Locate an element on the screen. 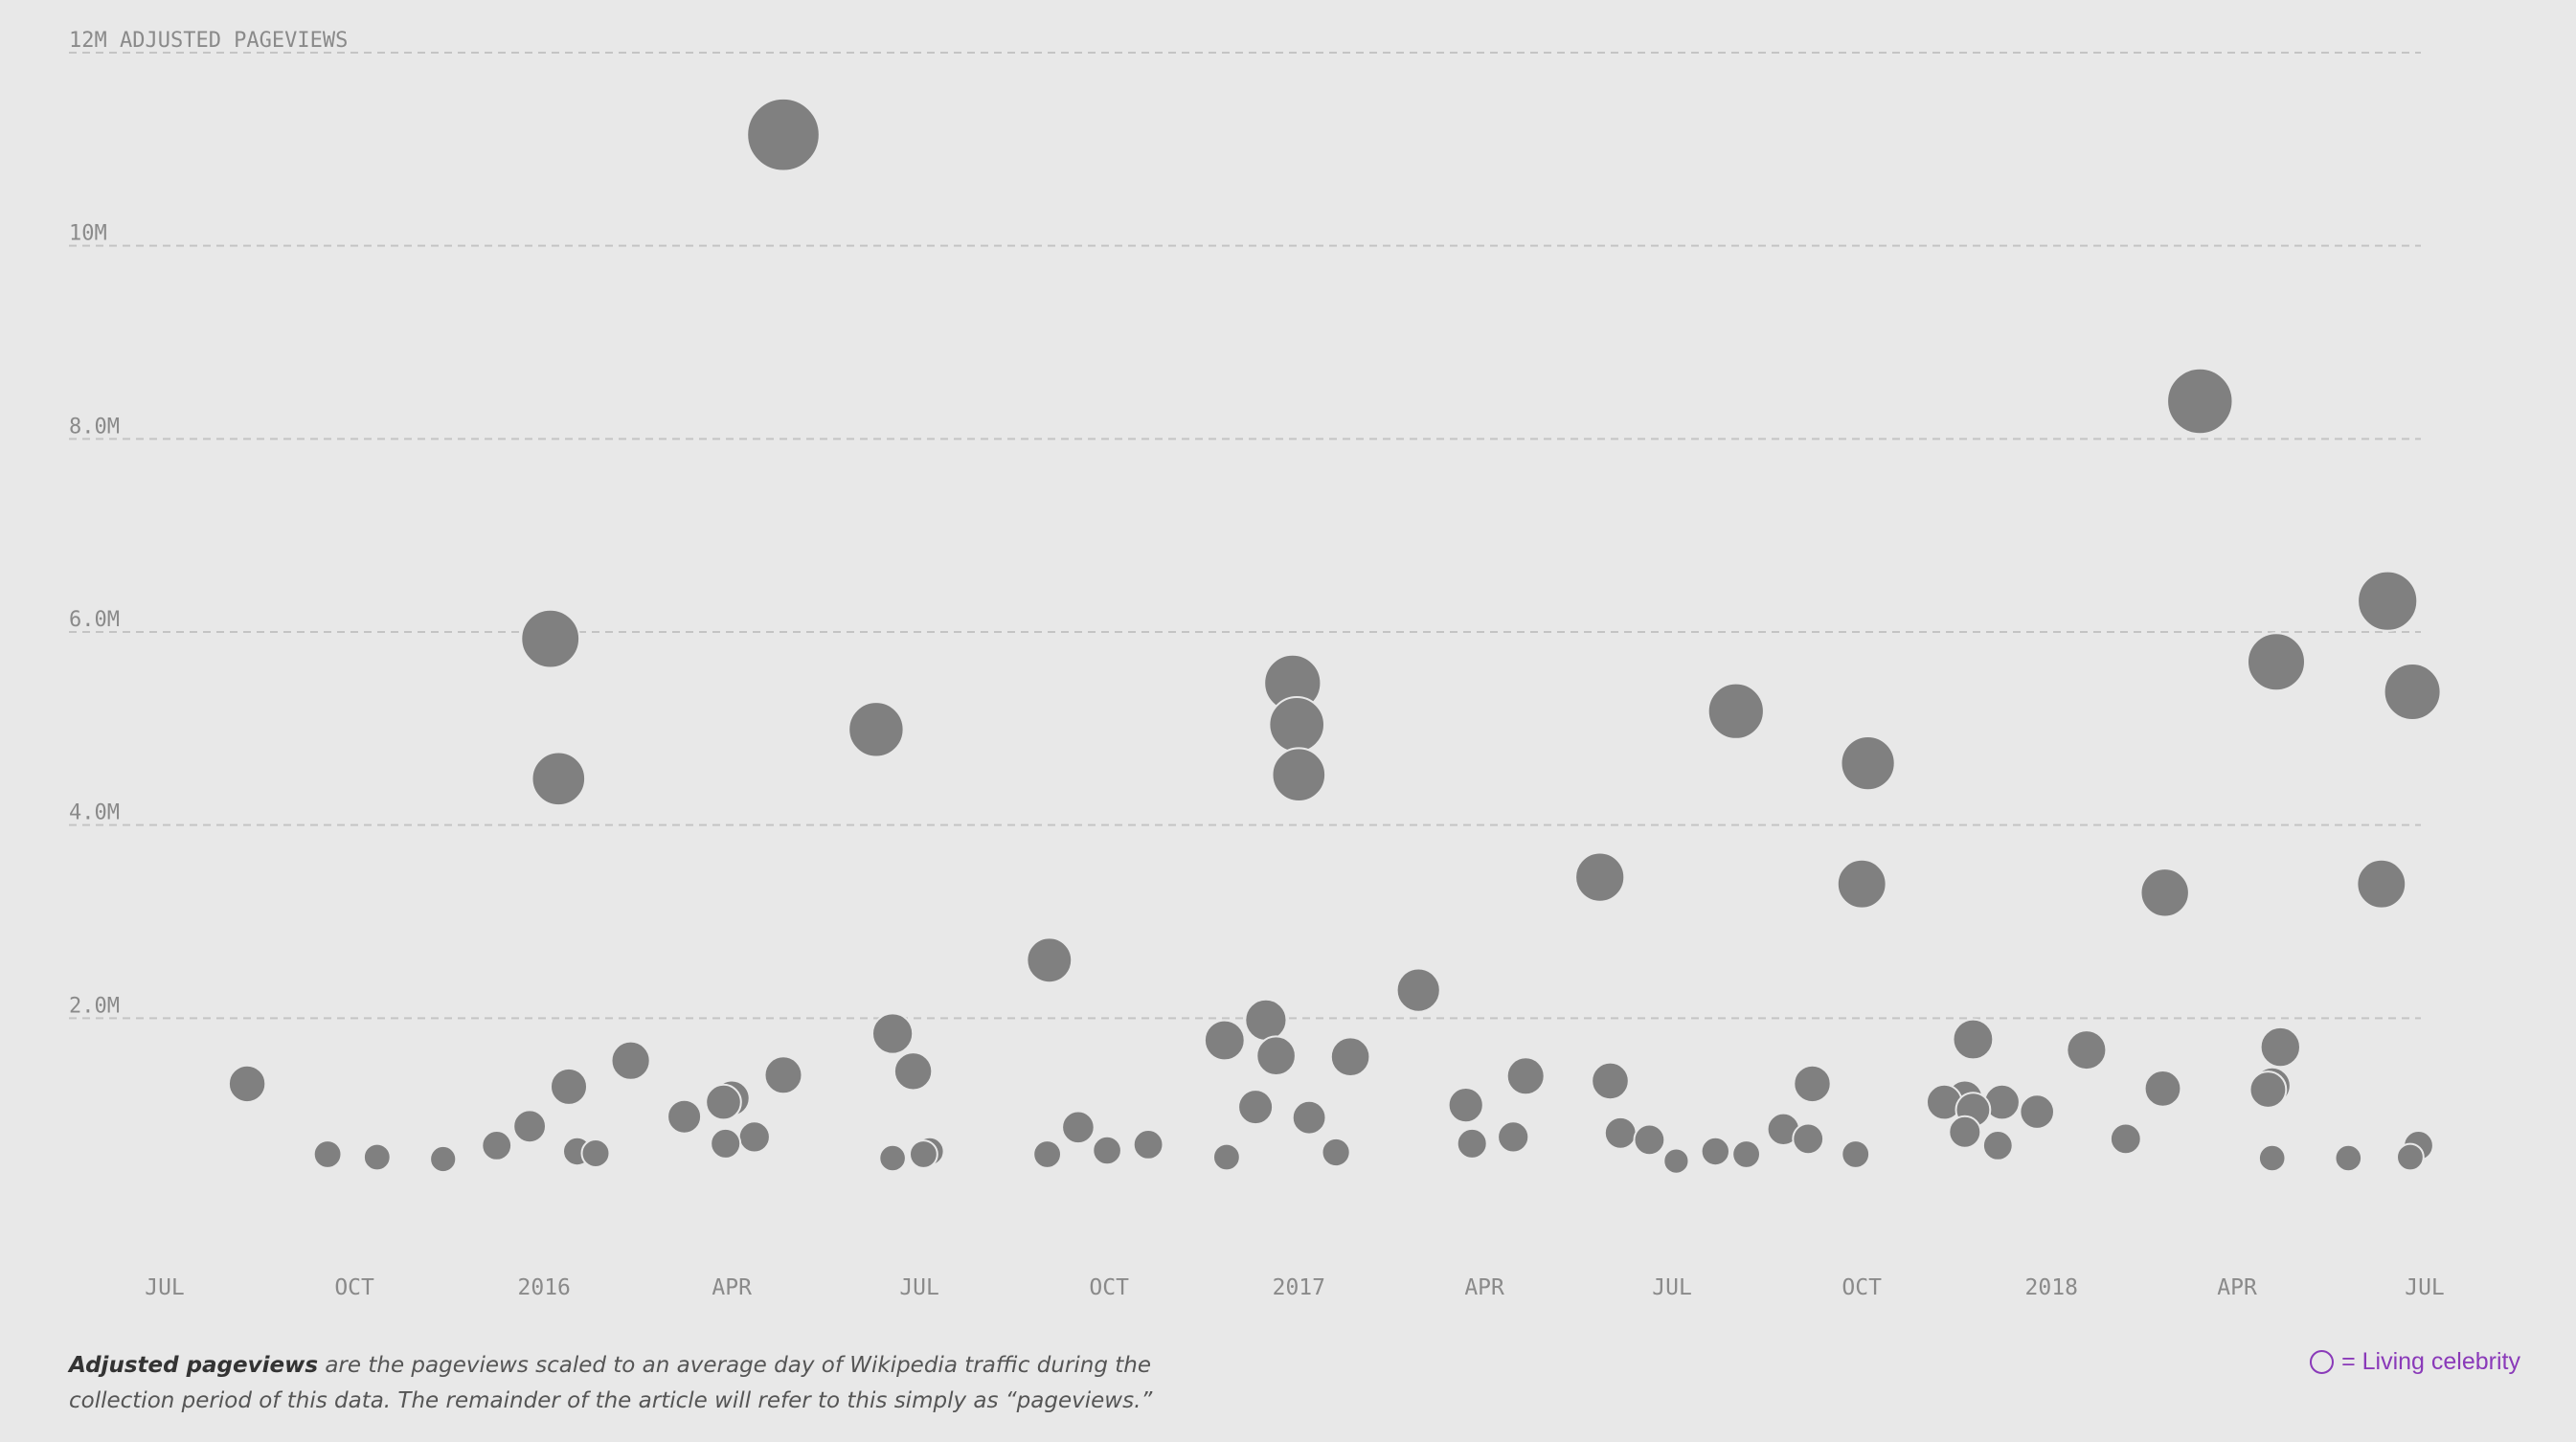 This screenshot has width=2576, height=1442. x-tick-label: 2018 is located at coordinates (2051, 1287).